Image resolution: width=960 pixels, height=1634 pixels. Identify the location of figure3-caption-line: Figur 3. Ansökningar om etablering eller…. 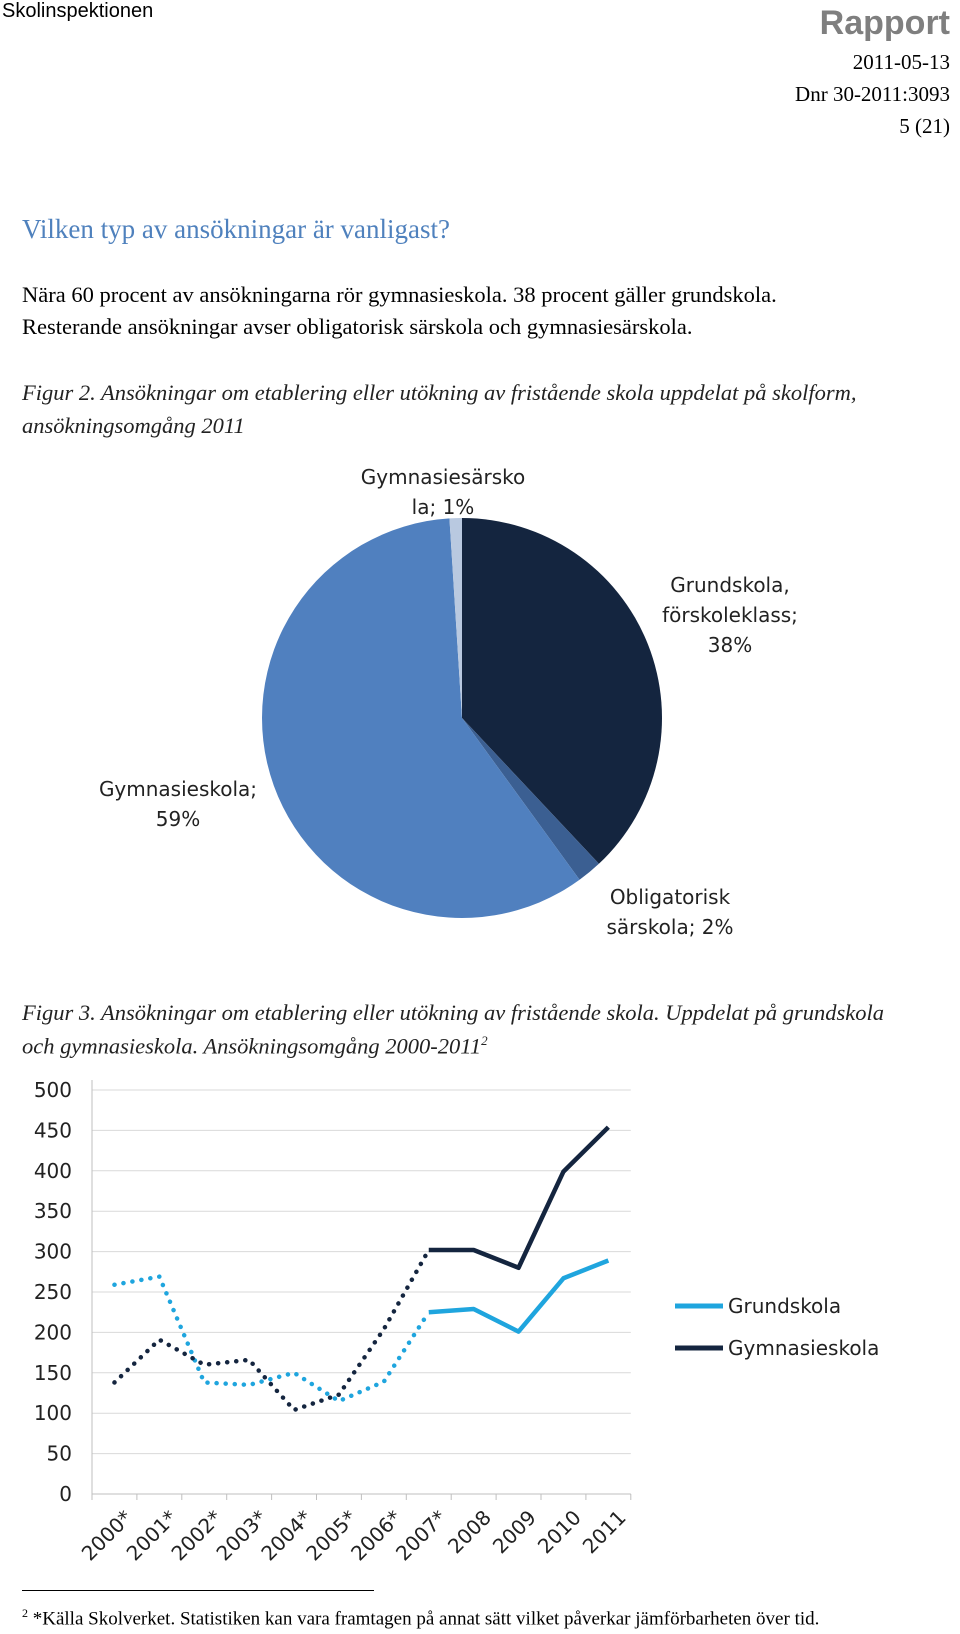
(453, 1012).